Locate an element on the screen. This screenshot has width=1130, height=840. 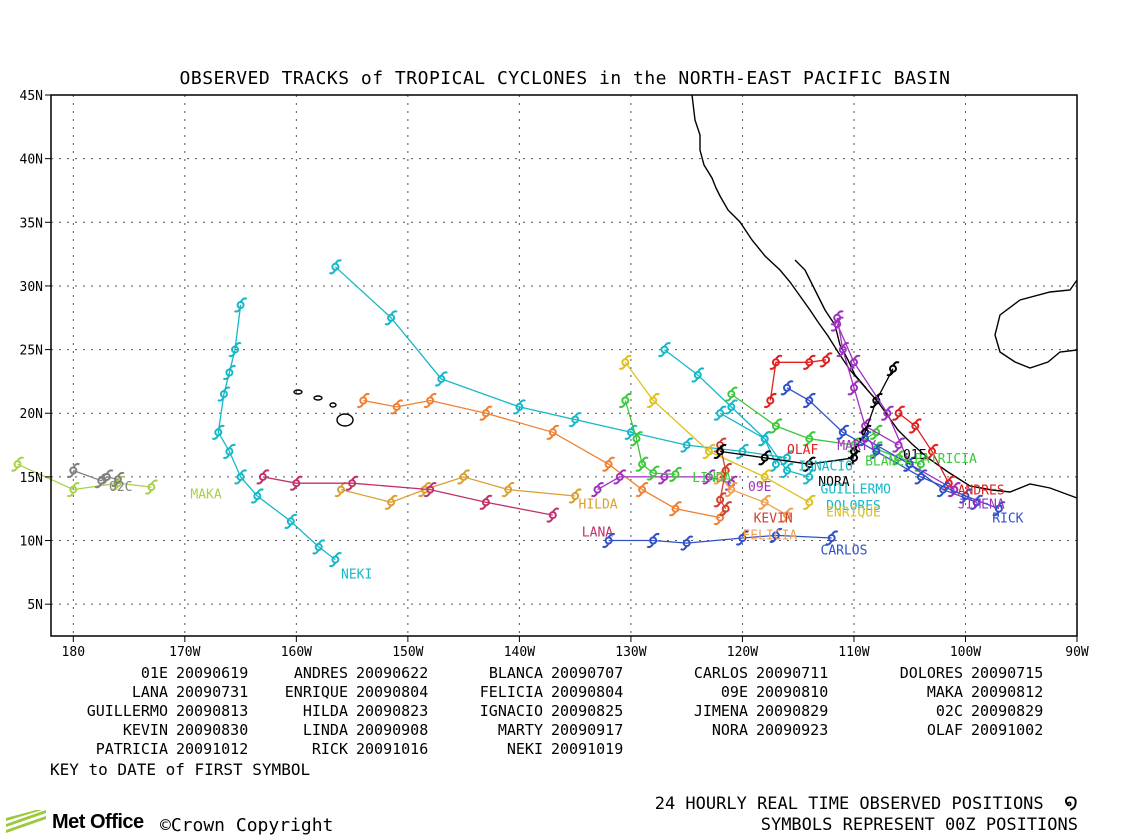
key-entry: 09E 20090810 is located at coordinates (729, 692).